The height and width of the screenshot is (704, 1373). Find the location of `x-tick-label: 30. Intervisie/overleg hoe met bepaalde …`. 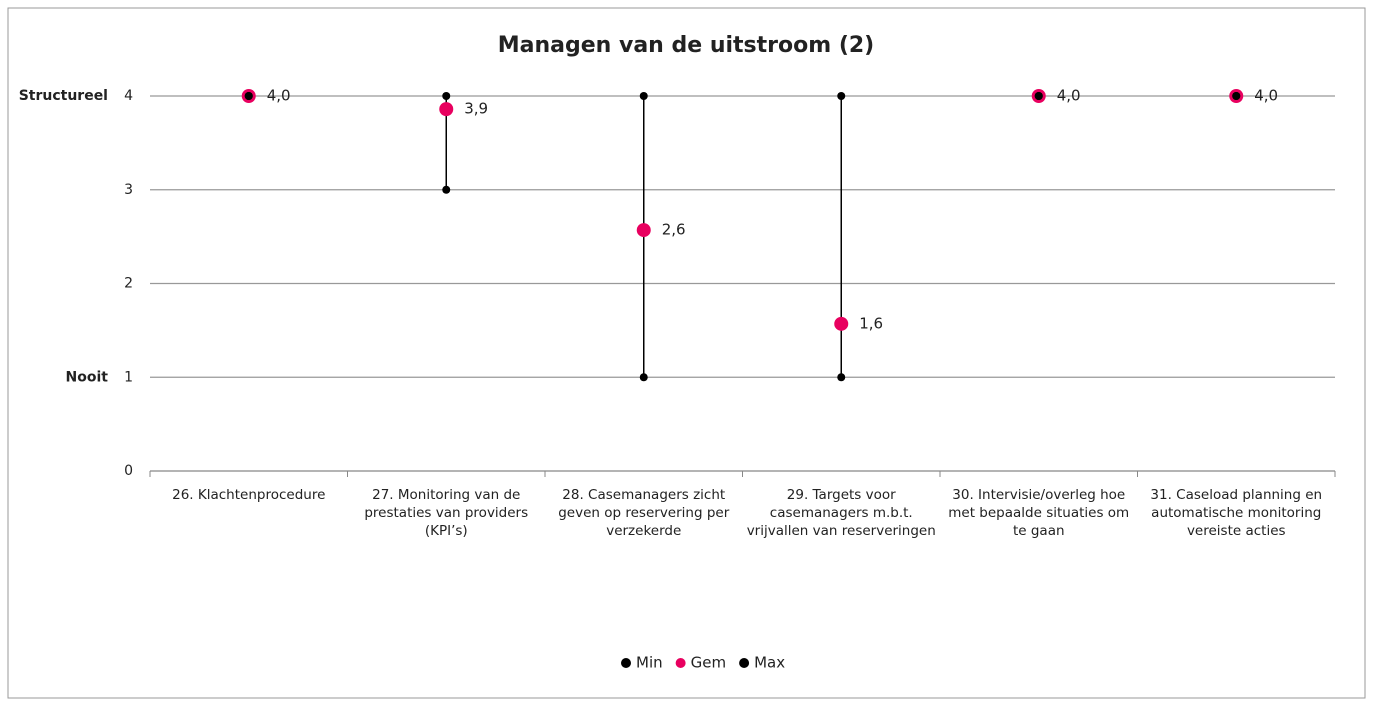

x-tick-label: 30. Intervisie/overleg hoe met bepaalde … is located at coordinates (1039, 513).